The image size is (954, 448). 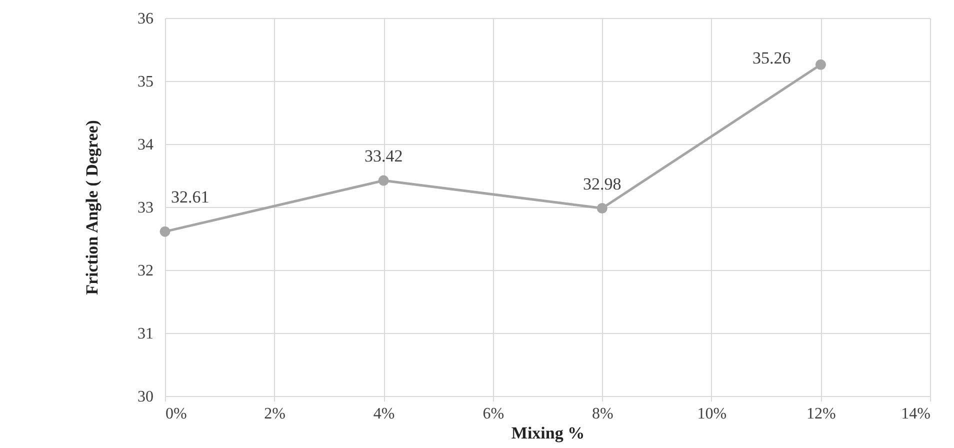 I want to click on x-tick-label: 6%, so click(x=493, y=414).